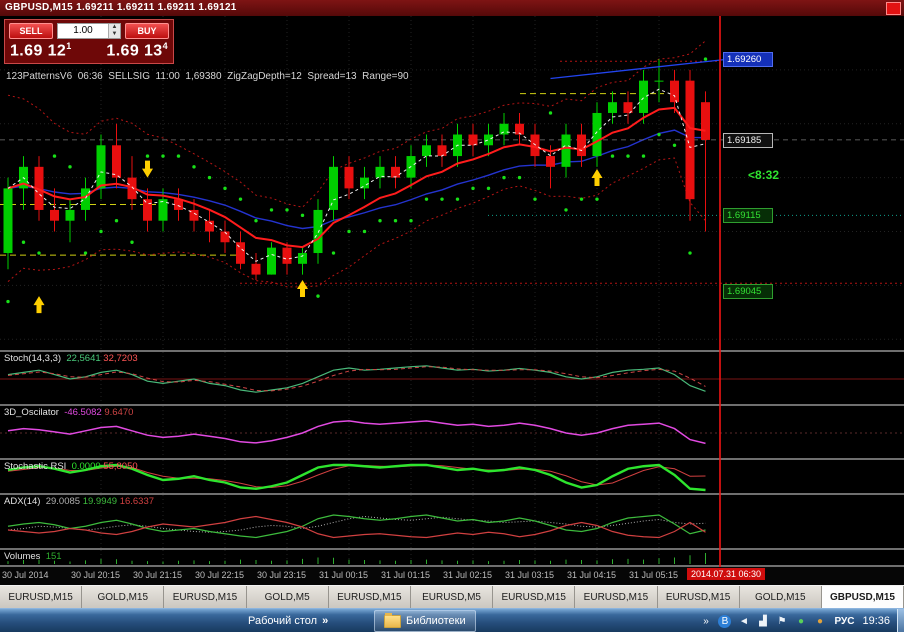 The height and width of the screenshot is (632, 904). I want to click on volume-input: 1.00 ▲ ▼, so click(89, 31).